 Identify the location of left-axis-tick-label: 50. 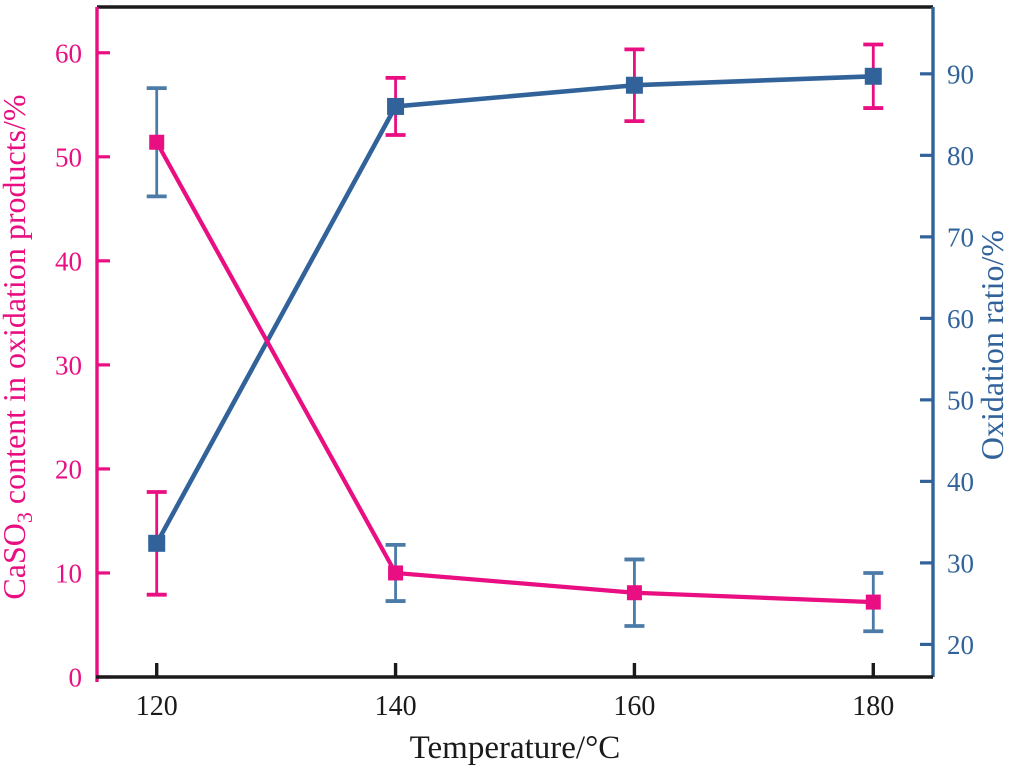
(68, 157).